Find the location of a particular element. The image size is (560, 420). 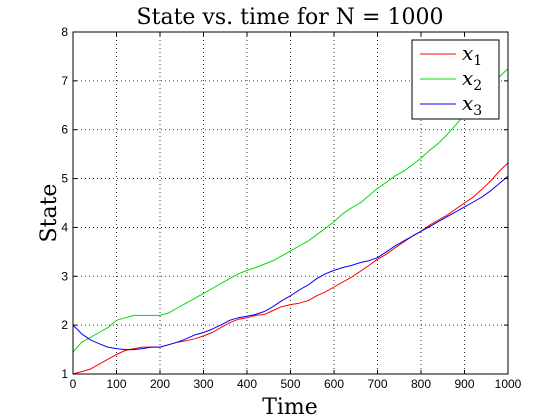

x-tick-label: 600 is located at coordinates (334, 384).